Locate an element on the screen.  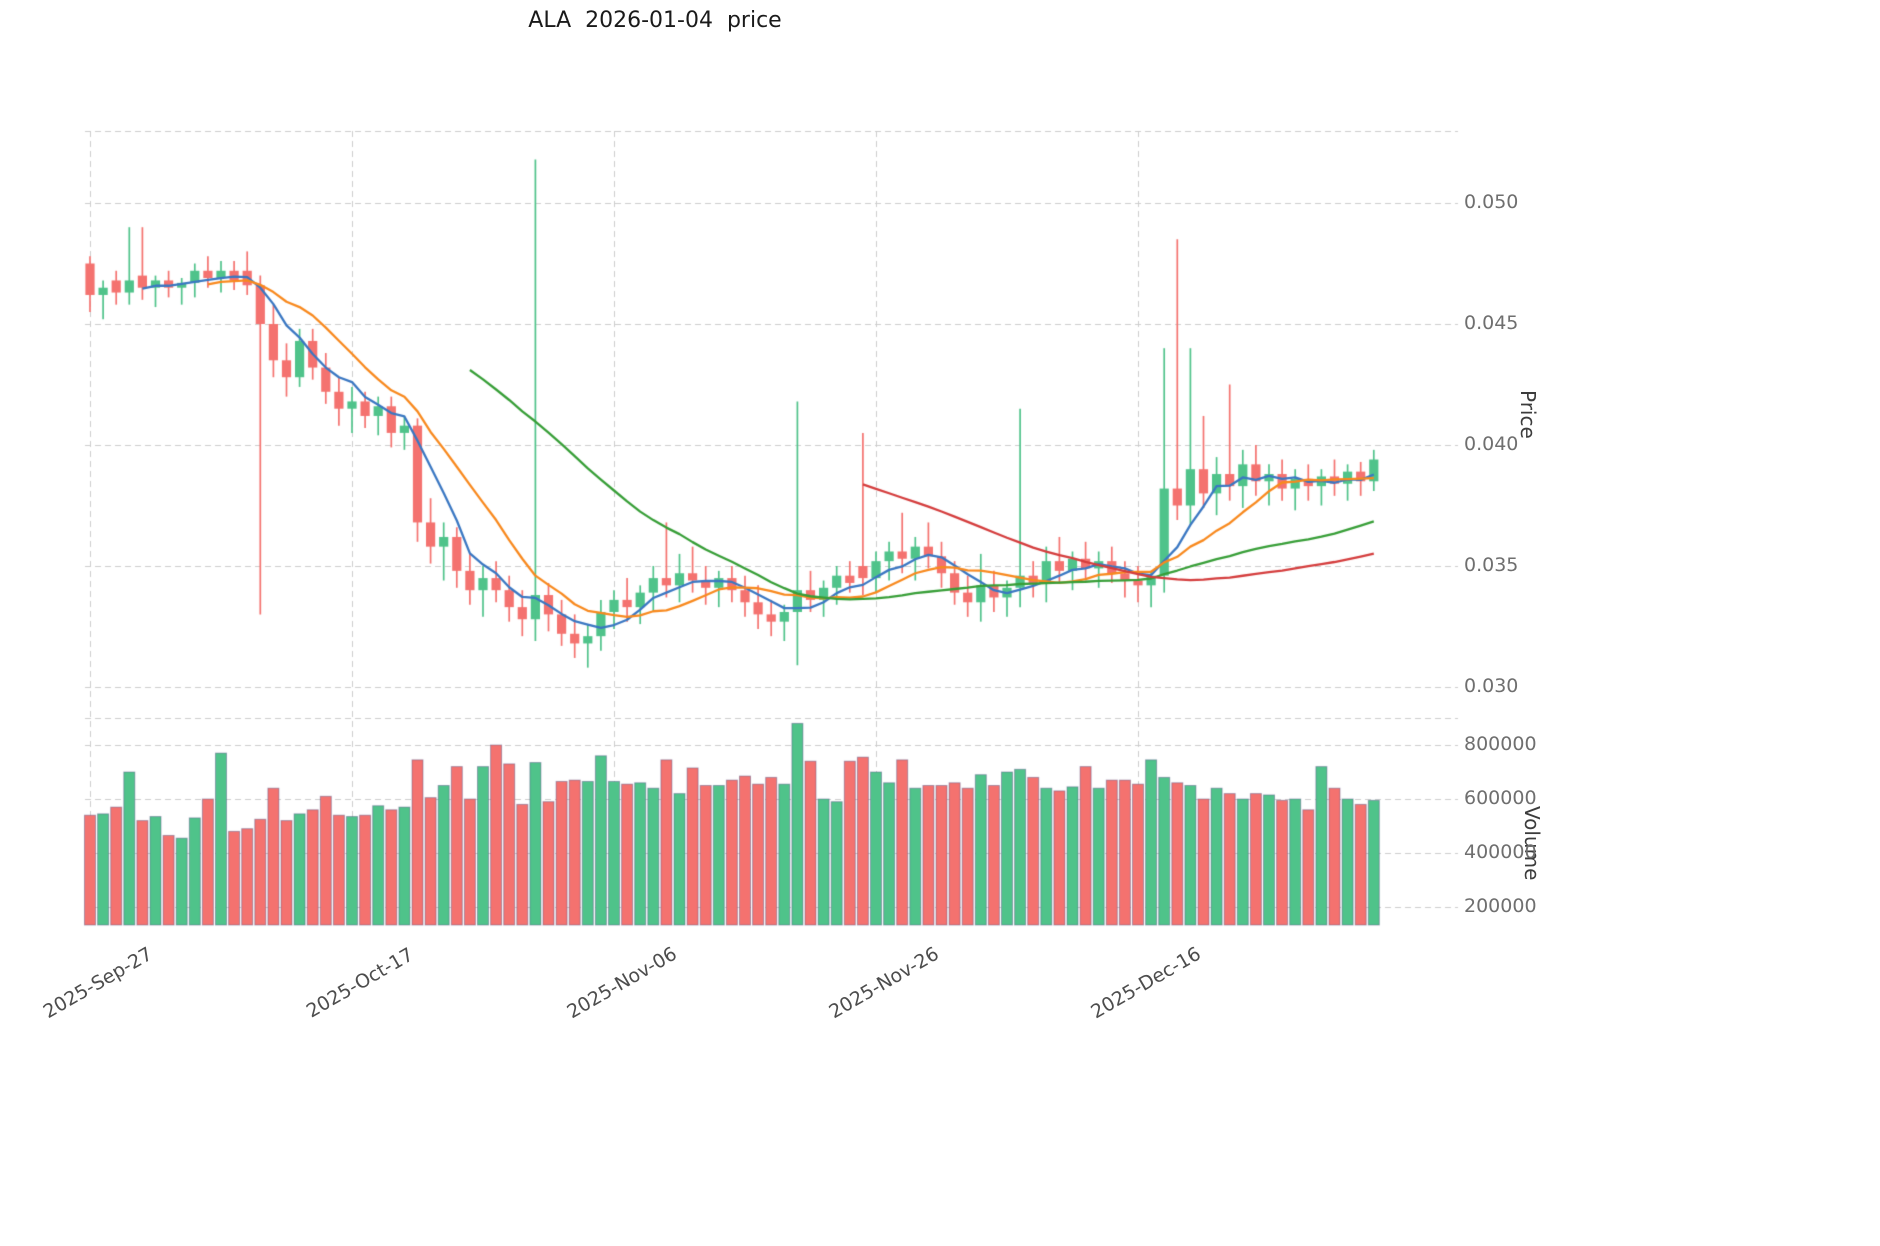
volume-tick-label: 400000 is located at coordinates (1500, 852).